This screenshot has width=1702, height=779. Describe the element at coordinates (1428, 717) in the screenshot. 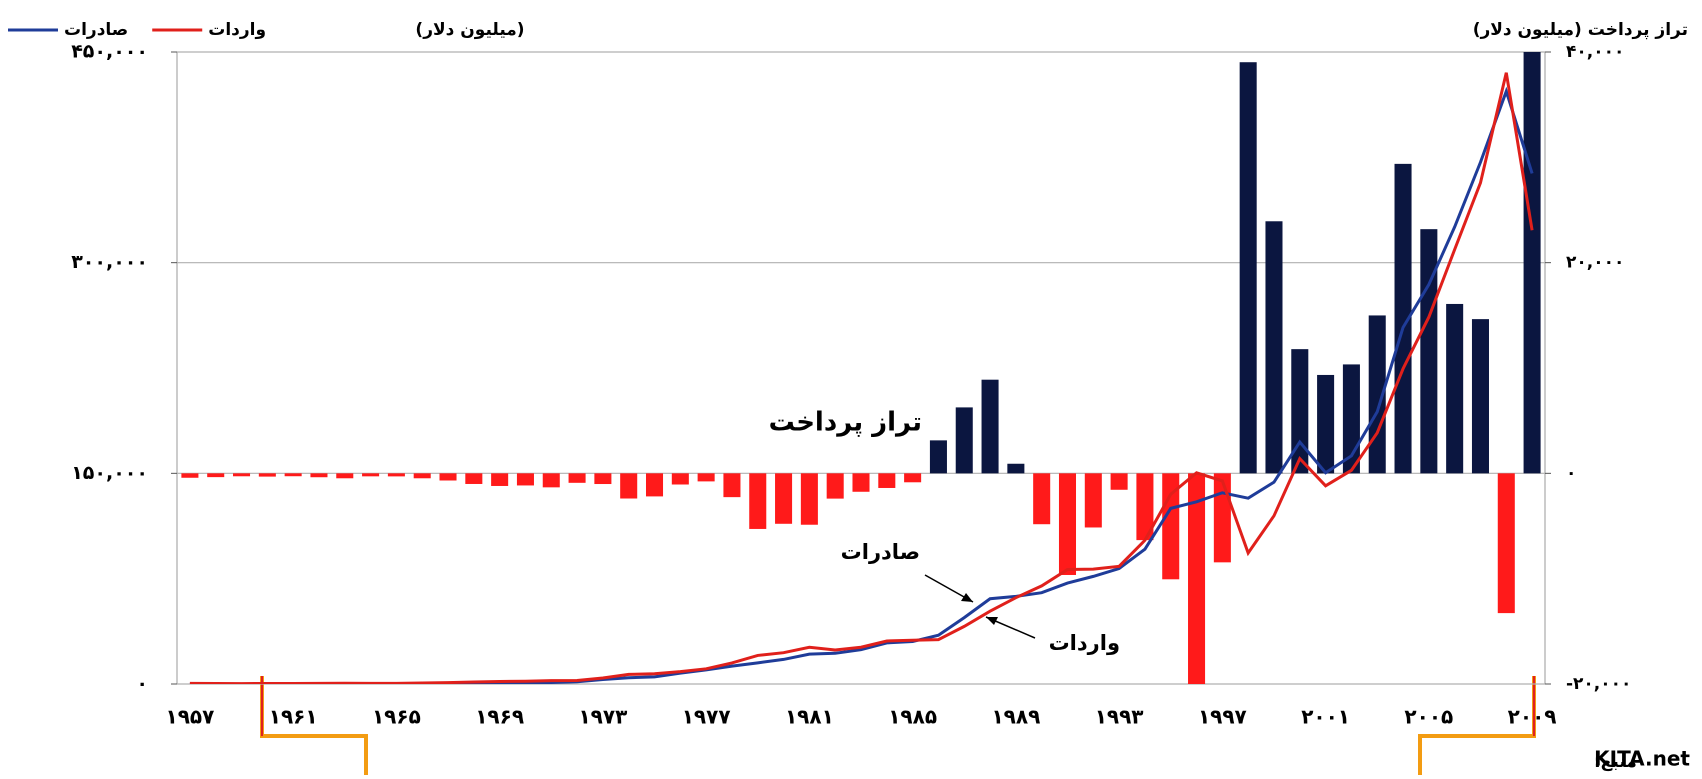

I see `x-tick-label: ۲۰۰۵` at that location.